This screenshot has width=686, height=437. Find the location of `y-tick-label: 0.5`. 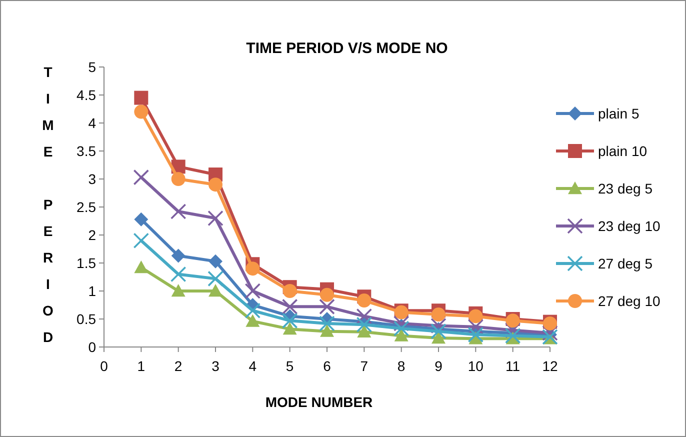

y-tick-label: 0.5 is located at coordinates (86, 318).